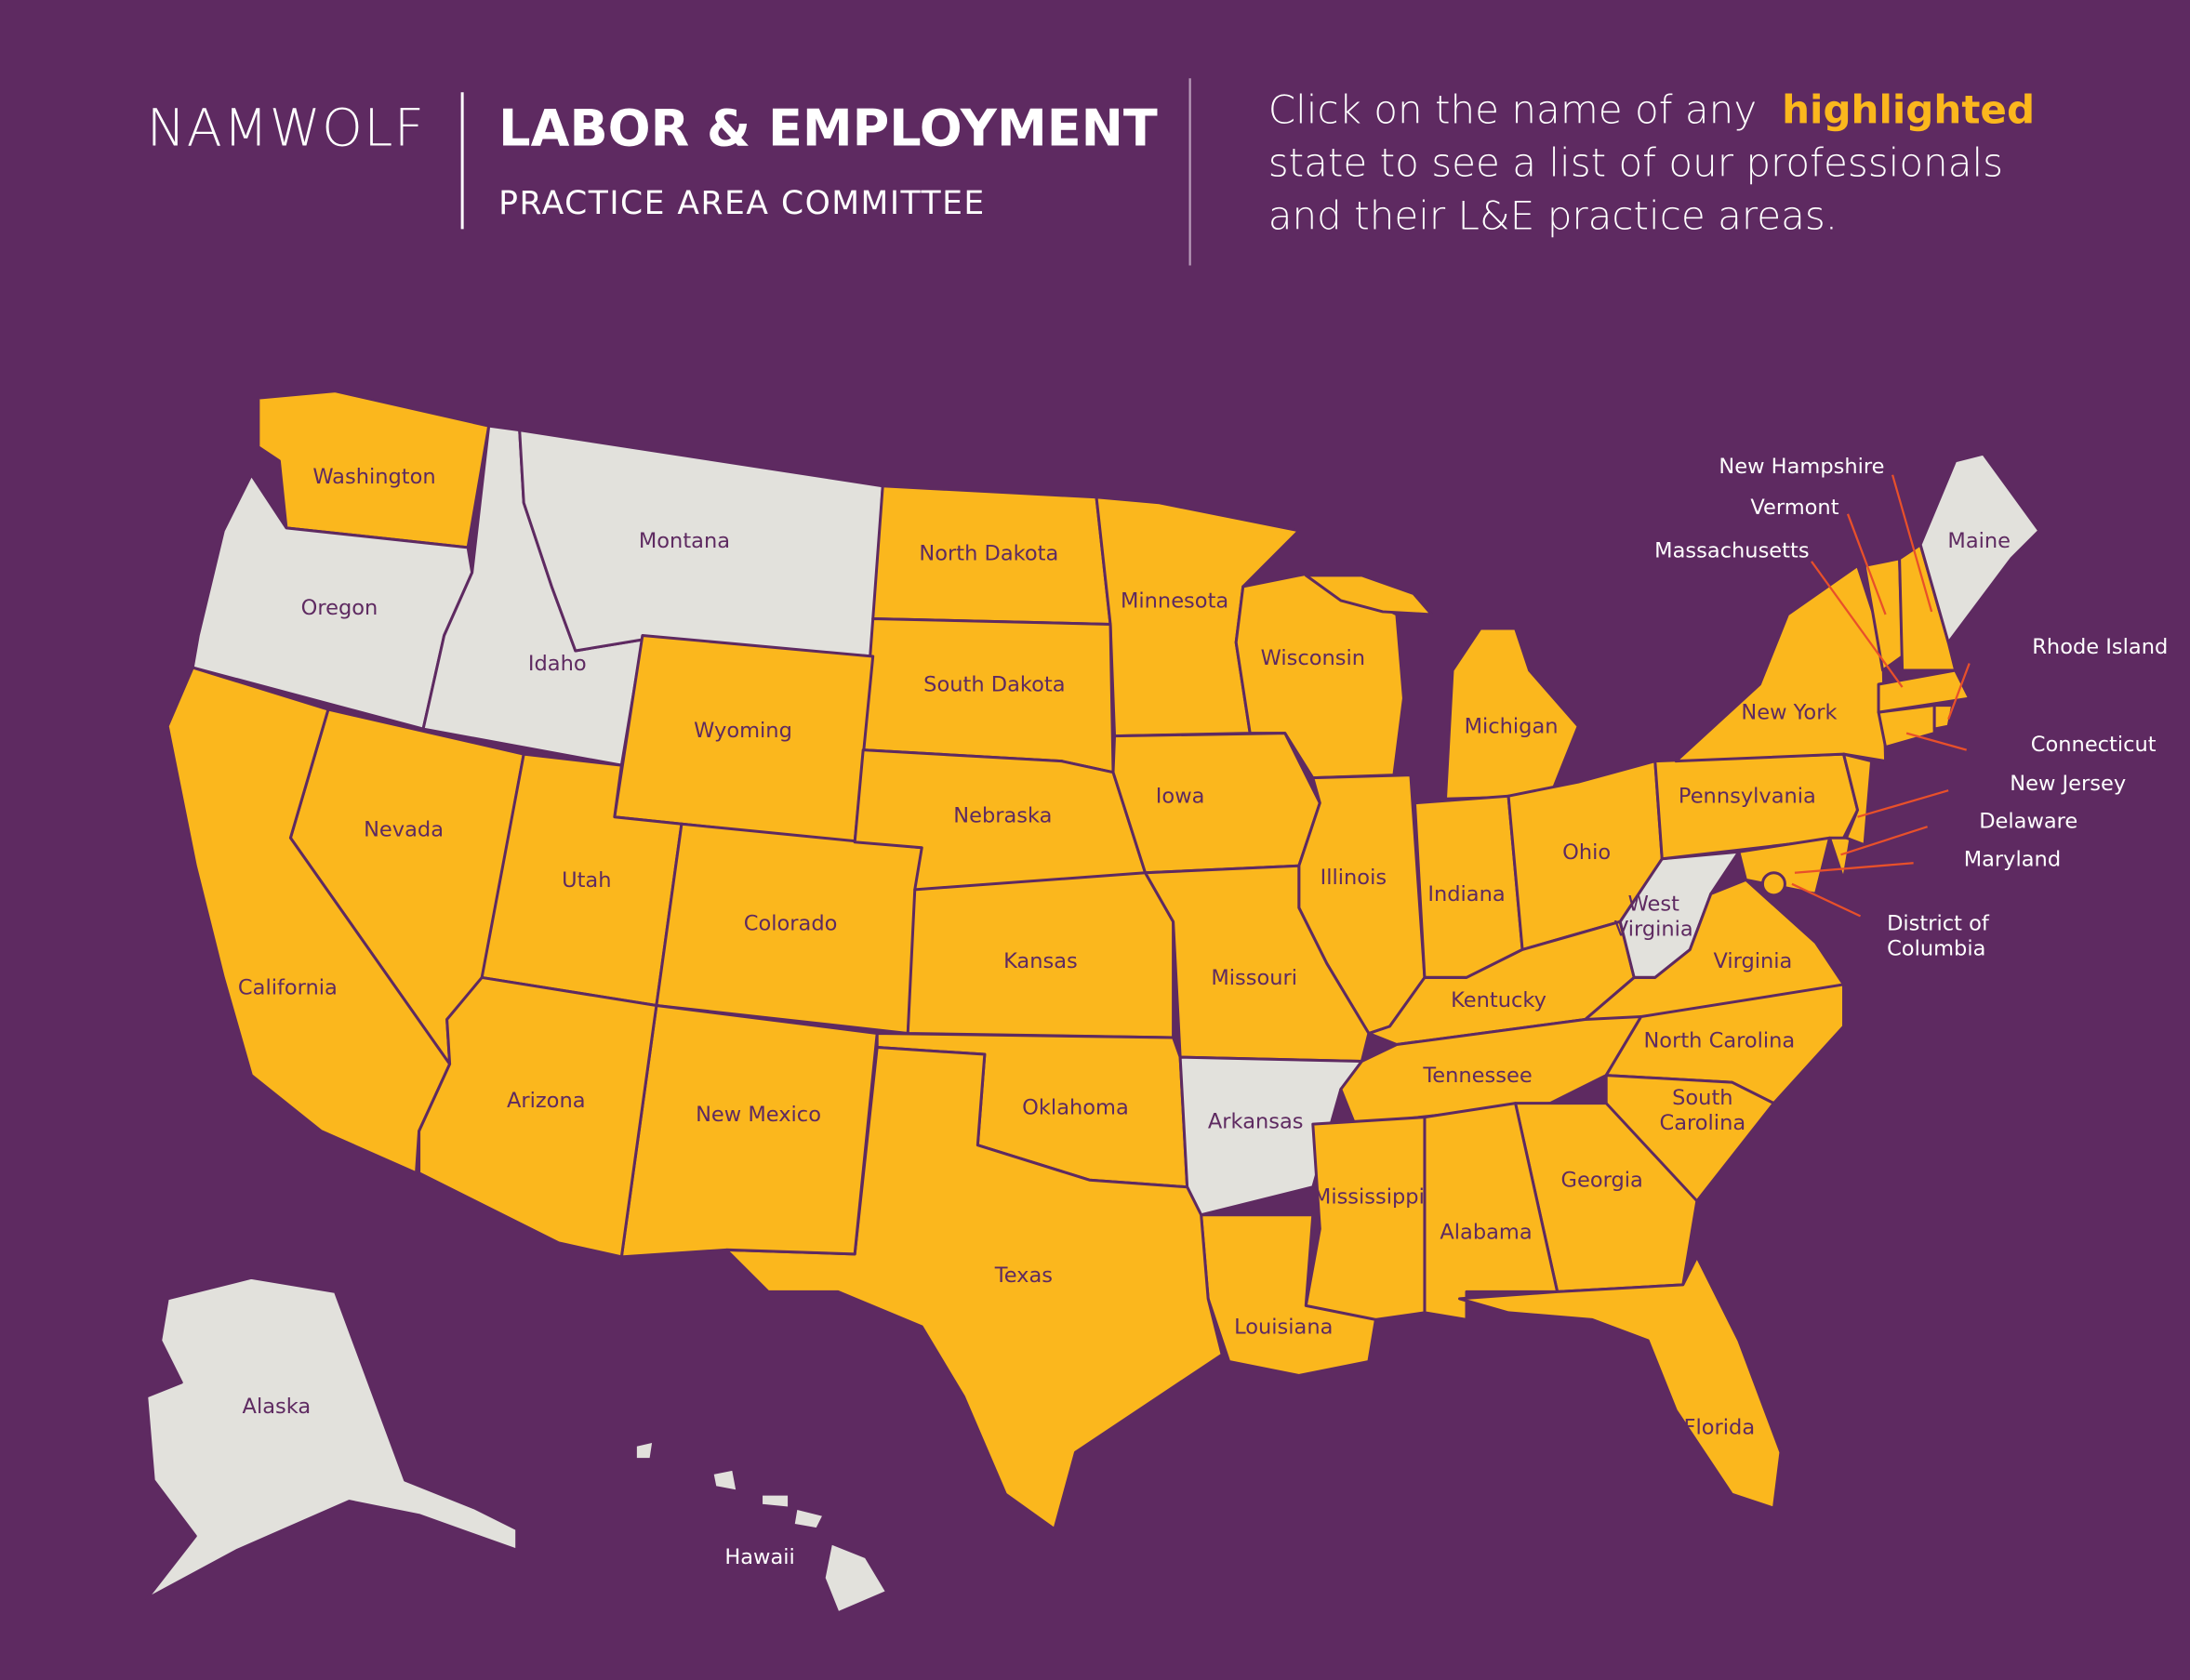 The image size is (2190, 1680). What do you see at coordinates (1602, 1181) in the screenshot?
I see `state-label: Georgia` at bounding box center [1602, 1181].